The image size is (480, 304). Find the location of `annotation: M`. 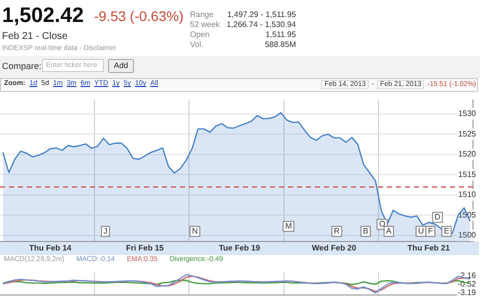

annotation: M is located at coordinates (288, 226).